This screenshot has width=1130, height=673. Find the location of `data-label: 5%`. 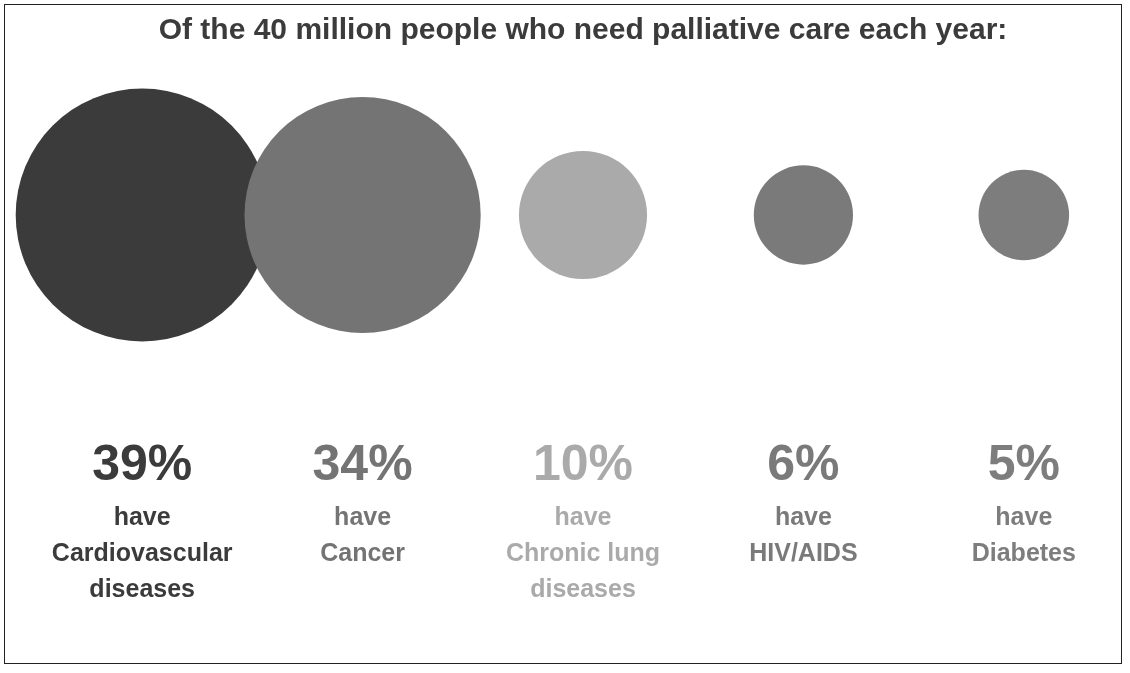

data-label: 5% is located at coordinates (1023, 463).